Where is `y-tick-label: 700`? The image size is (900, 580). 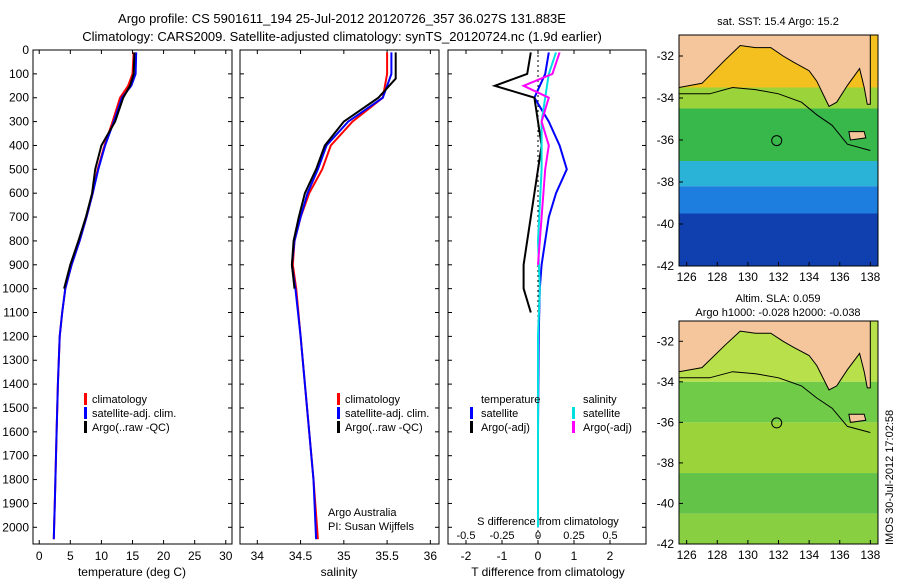
y-tick-label: 700 is located at coordinates (19, 217).